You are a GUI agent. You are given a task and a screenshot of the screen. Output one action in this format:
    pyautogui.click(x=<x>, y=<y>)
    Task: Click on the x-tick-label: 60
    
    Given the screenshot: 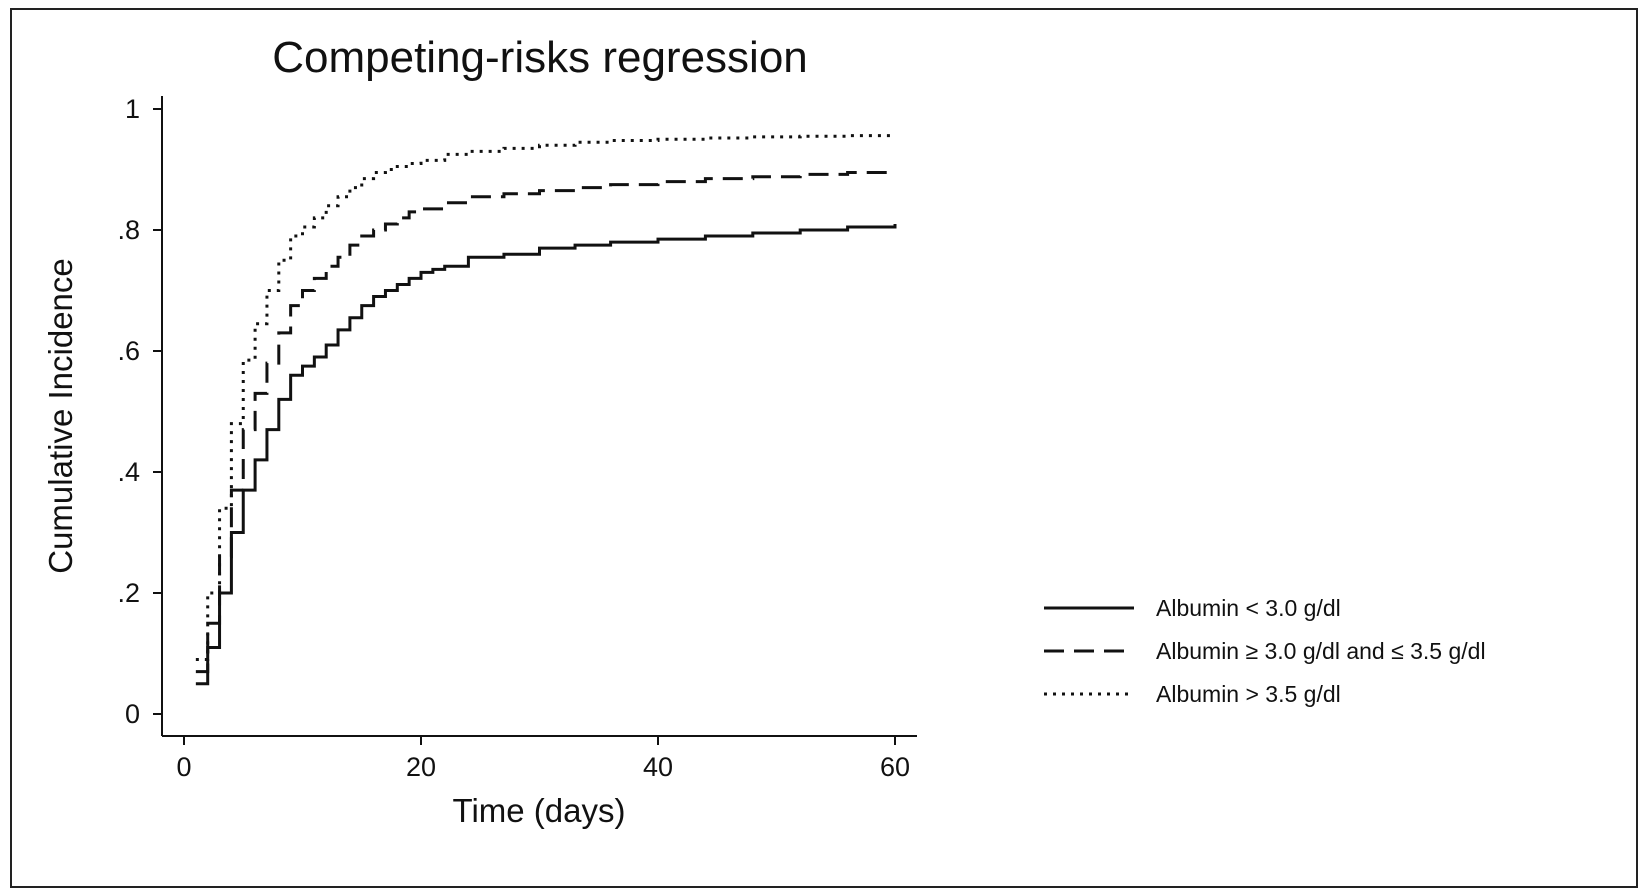 What is the action you would take?
    pyautogui.click(x=895, y=767)
    